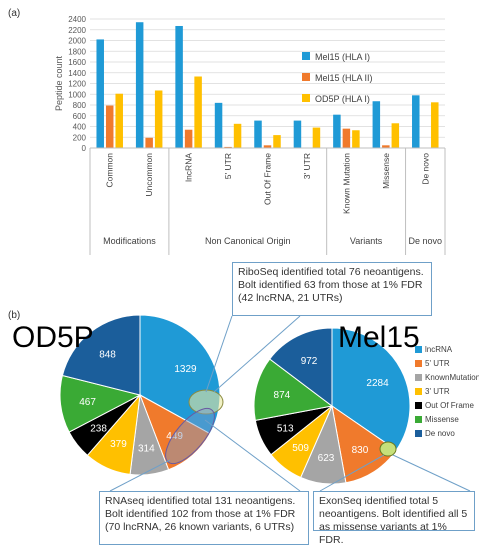 Image resolution: width=479 pixels, height=550 pixels. Describe the element at coordinates (379, 337) in the screenshot. I see `pie-title: Mel15` at that location.